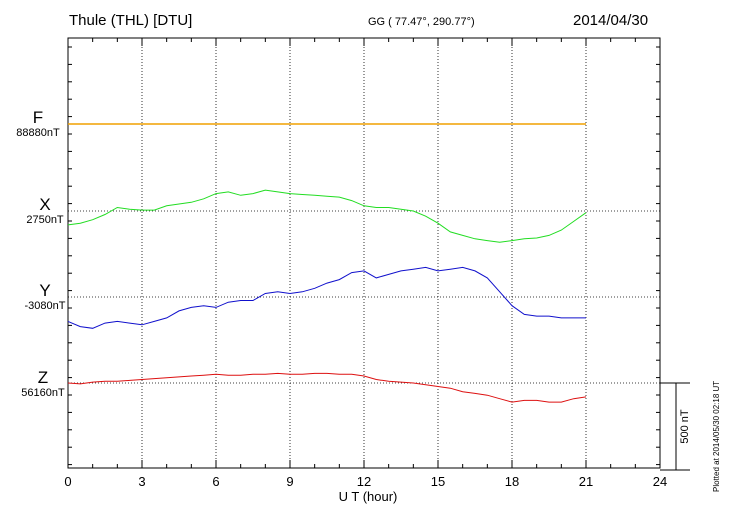  Describe the element at coordinates (685, 426) in the screenshot. I see `scale-bar-label: 500 nT` at that location.